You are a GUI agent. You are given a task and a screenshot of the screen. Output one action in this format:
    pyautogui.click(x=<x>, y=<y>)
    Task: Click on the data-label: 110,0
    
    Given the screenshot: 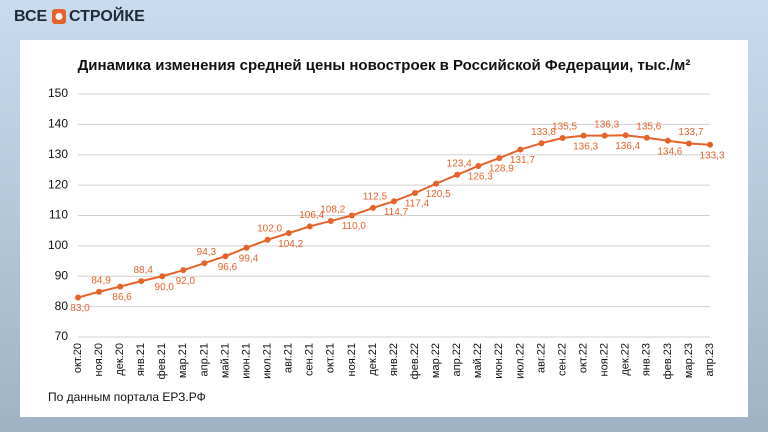 What is the action you would take?
    pyautogui.click(x=354, y=226)
    